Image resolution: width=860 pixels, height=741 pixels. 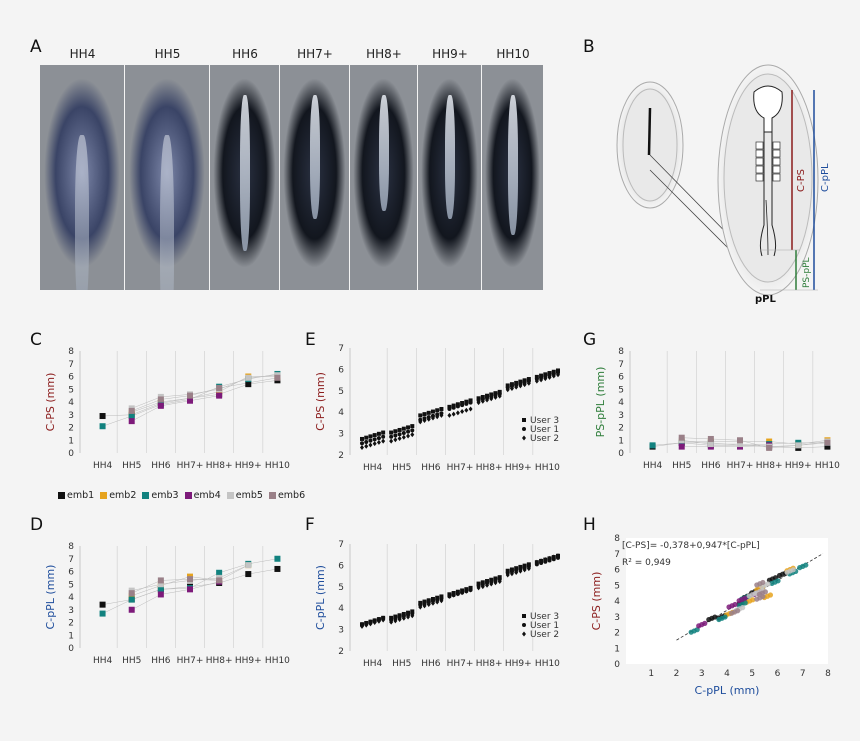 I want to click on x-tick-label: 4, so click(x=727, y=674).